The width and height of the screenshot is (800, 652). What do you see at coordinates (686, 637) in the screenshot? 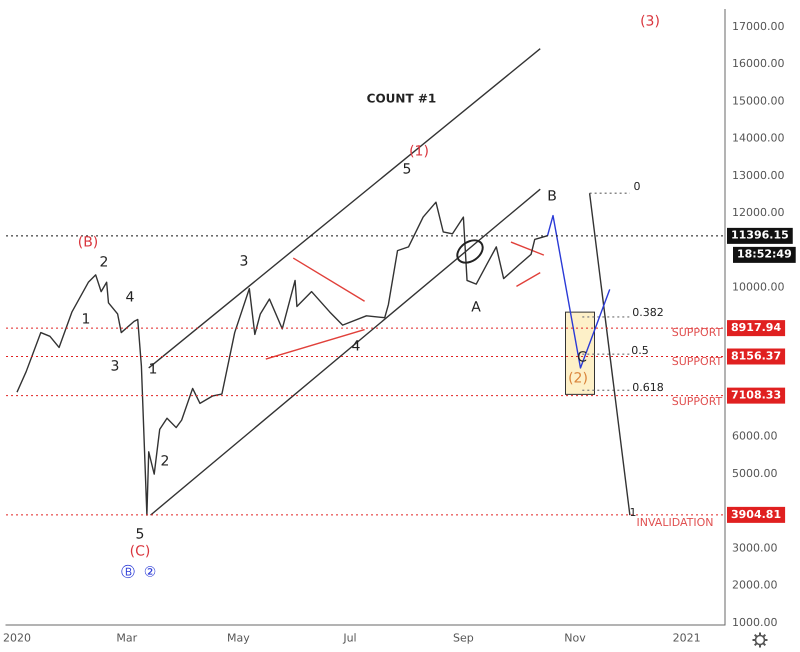
I see `x-tick-label: 2021` at bounding box center [686, 637].